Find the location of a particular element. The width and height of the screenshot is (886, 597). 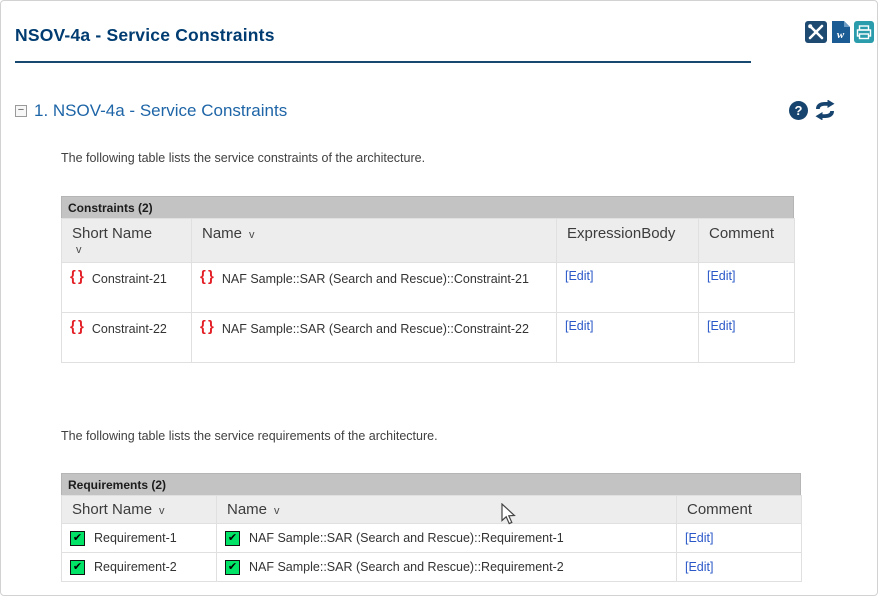

requirements-header-row: Short Name v Name v Comment is located at coordinates (431, 509).